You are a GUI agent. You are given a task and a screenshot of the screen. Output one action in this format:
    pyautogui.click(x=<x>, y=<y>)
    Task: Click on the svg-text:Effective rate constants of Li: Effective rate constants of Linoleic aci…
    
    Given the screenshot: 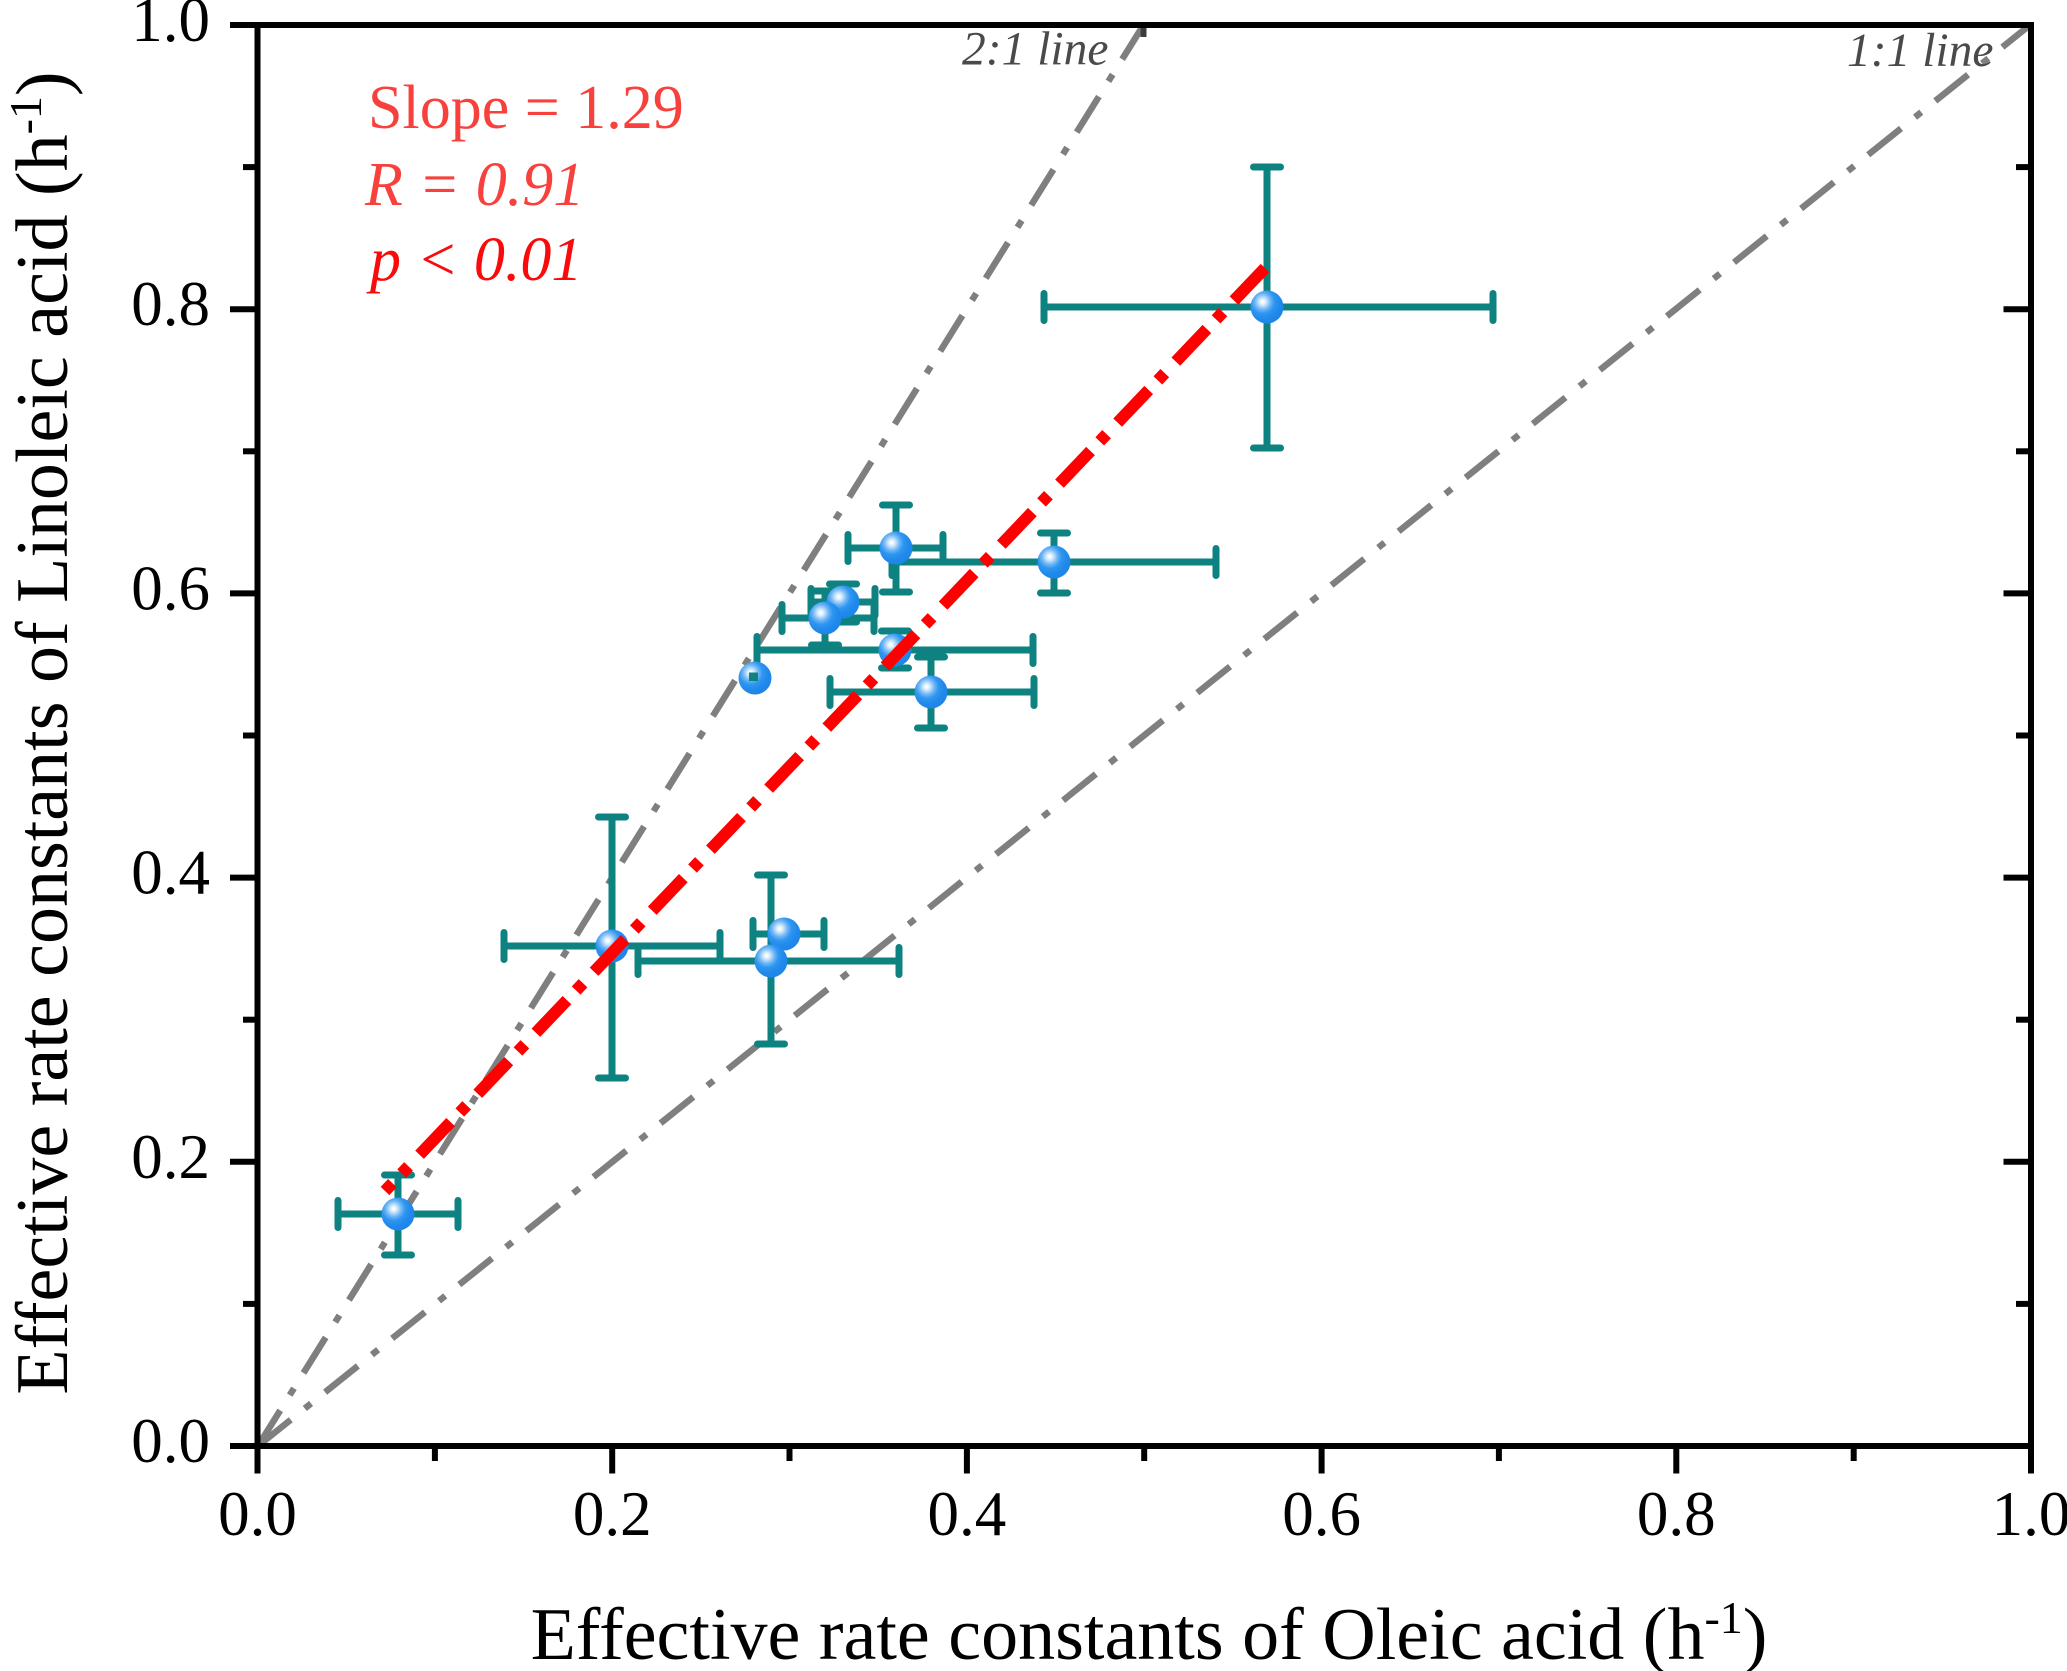 What is the action you would take?
    pyautogui.click(x=42, y=732)
    